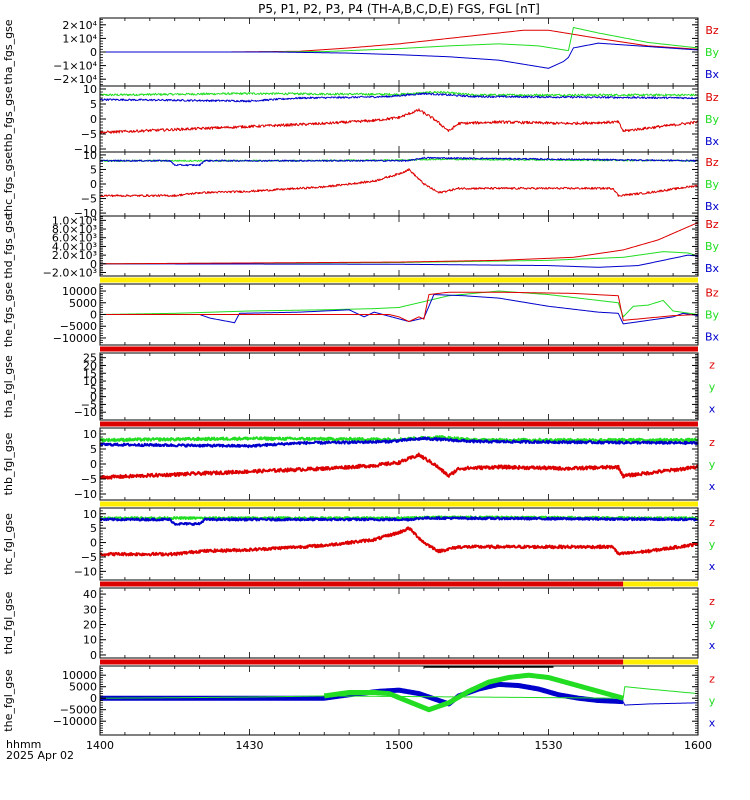  I want to click on y-tick-label: 6.0×10³, so click(74, 238).